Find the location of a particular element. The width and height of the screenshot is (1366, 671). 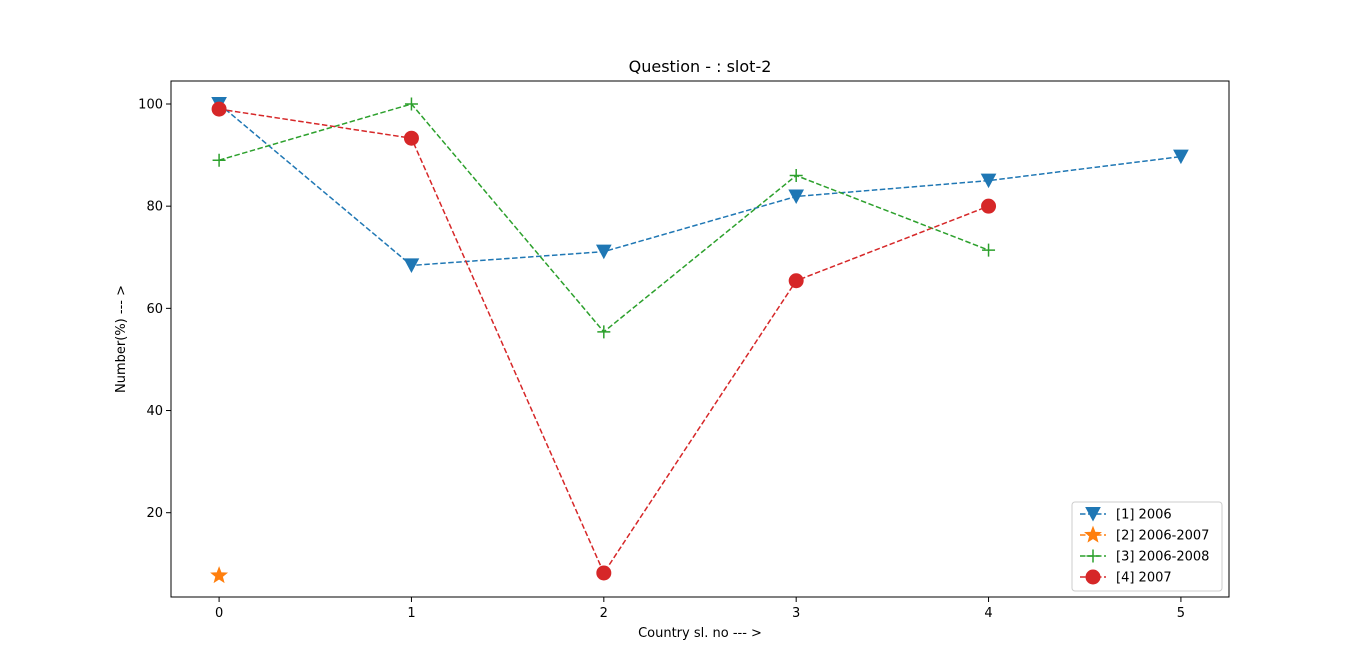

legend-label: [2] 2006-2007 is located at coordinates (1162, 536).